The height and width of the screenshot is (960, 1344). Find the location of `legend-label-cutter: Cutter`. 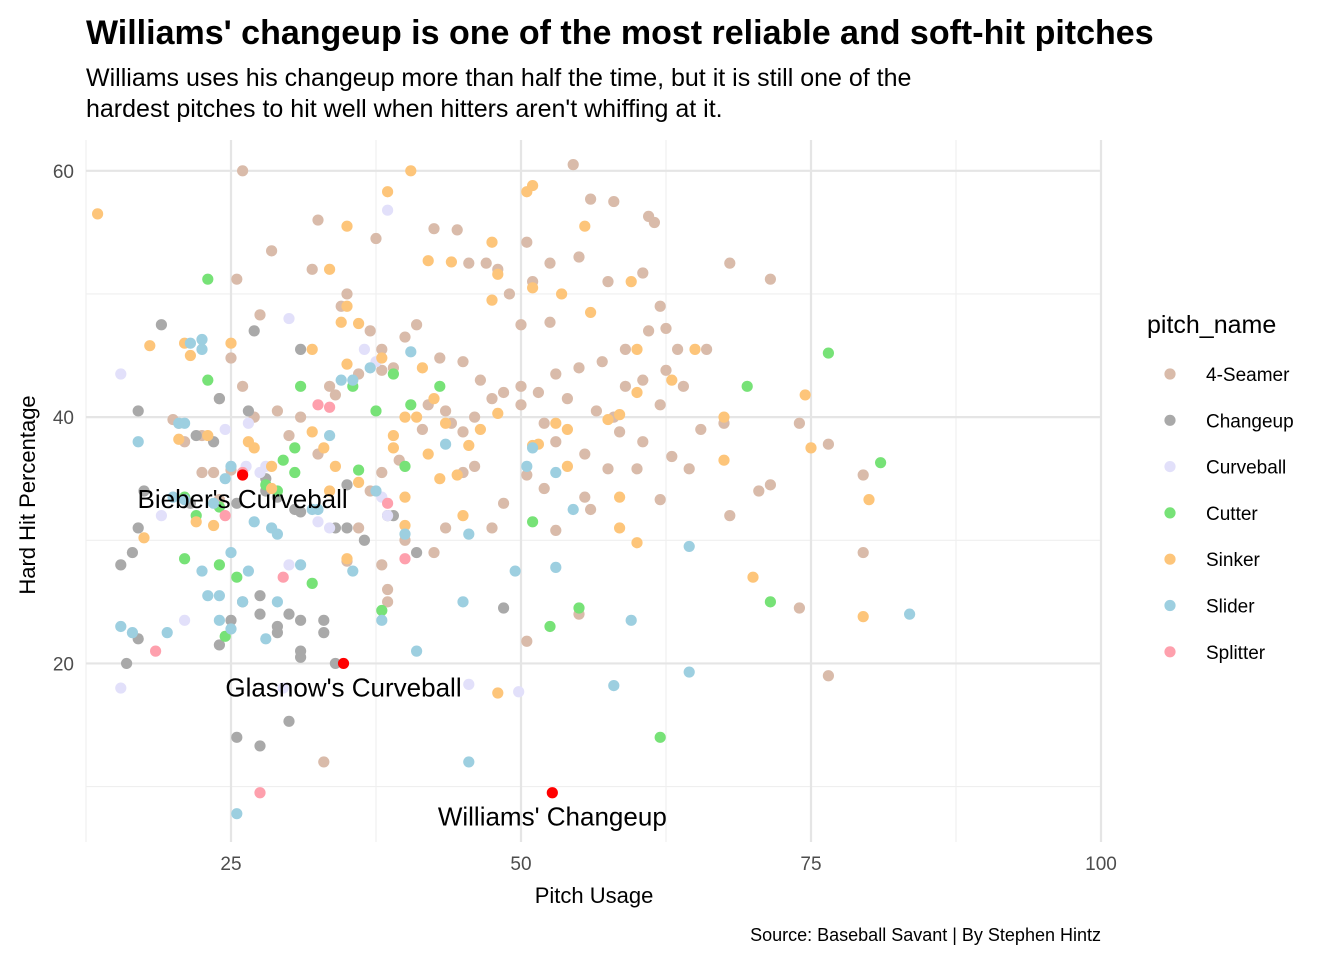

legend-label-cutter: Cutter is located at coordinates (1232, 514).